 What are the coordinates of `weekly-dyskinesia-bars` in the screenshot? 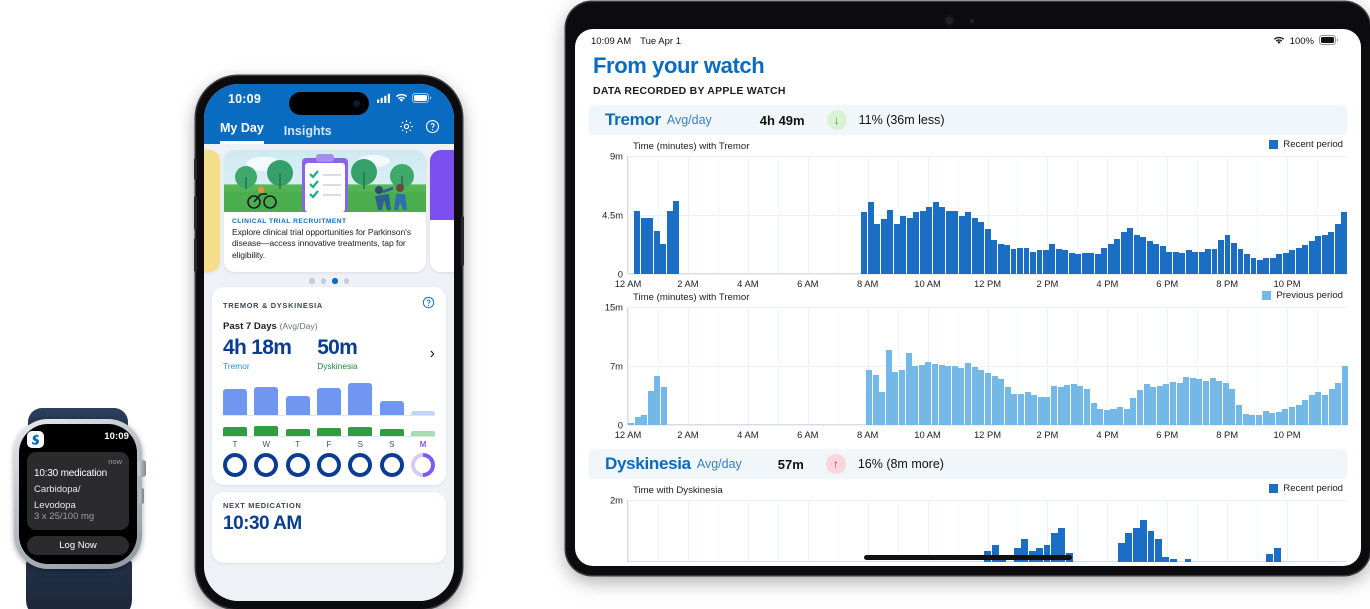 It's located at (329, 431).